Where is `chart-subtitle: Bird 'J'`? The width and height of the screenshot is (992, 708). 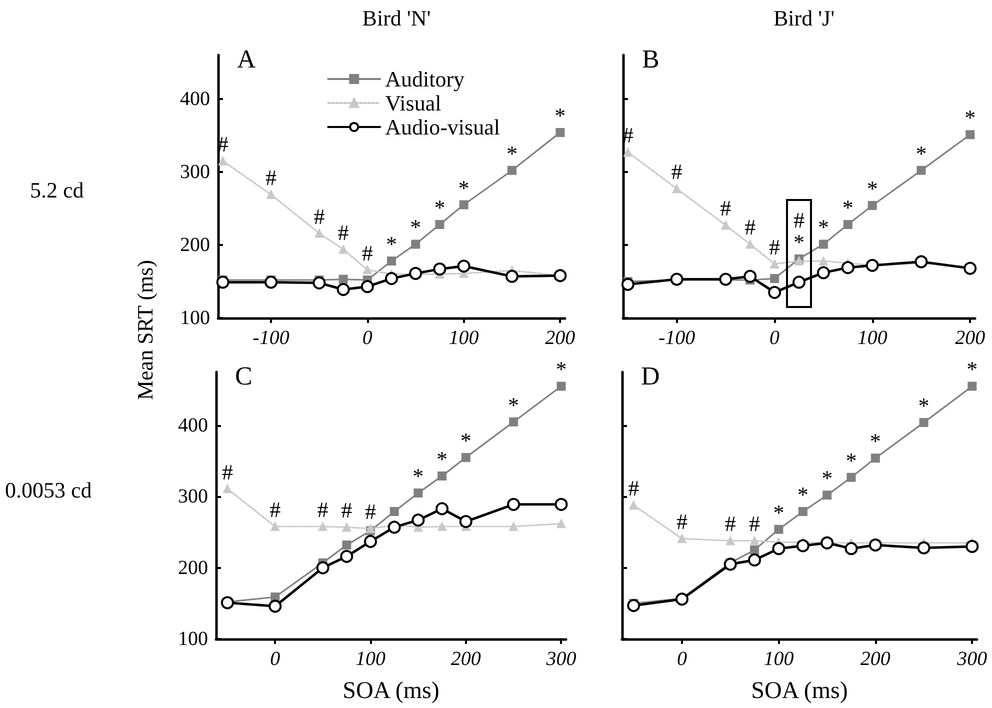
chart-subtitle: Bird 'J' is located at coordinates (804, 18).